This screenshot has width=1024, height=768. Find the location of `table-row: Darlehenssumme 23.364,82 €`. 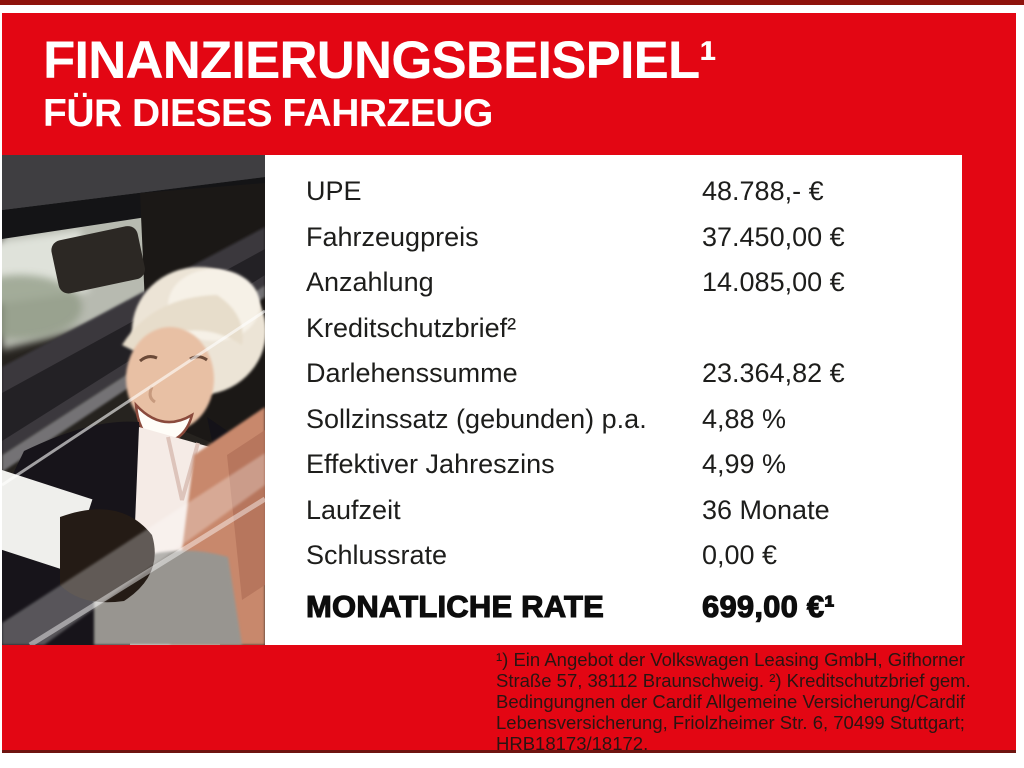

table-row: Darlehenssumme 23.364,82 € is located at coordinates (634, 374).